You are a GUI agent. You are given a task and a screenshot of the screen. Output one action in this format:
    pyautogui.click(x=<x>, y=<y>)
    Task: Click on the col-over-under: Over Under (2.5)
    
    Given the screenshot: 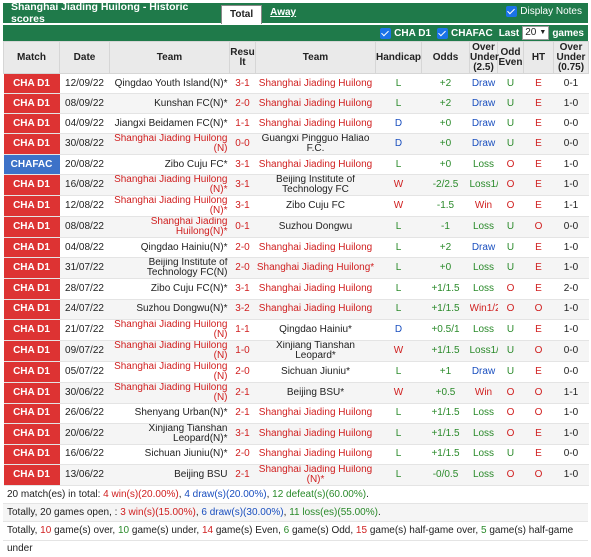 What is the action you would take?
    pyautogui.click(x=484, y=57)
    